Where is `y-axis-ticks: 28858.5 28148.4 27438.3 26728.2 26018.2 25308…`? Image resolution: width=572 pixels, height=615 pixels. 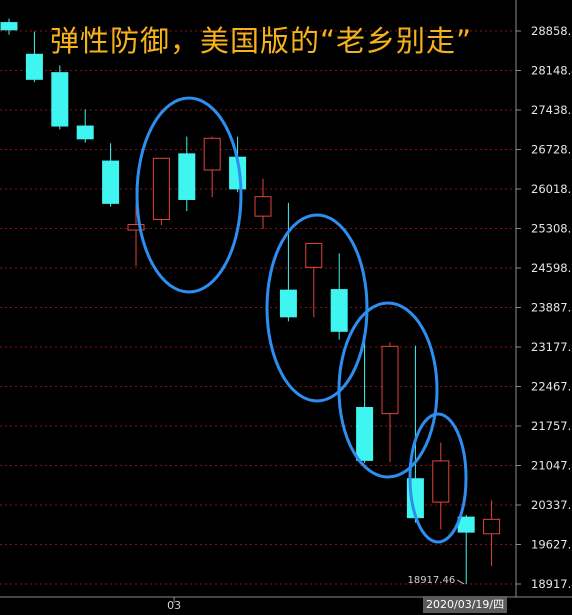 y-axis-ticks: 28858.5 28148.4 27438.3 26728.2 26018.2 25308… is located at coordinates (544, 307).